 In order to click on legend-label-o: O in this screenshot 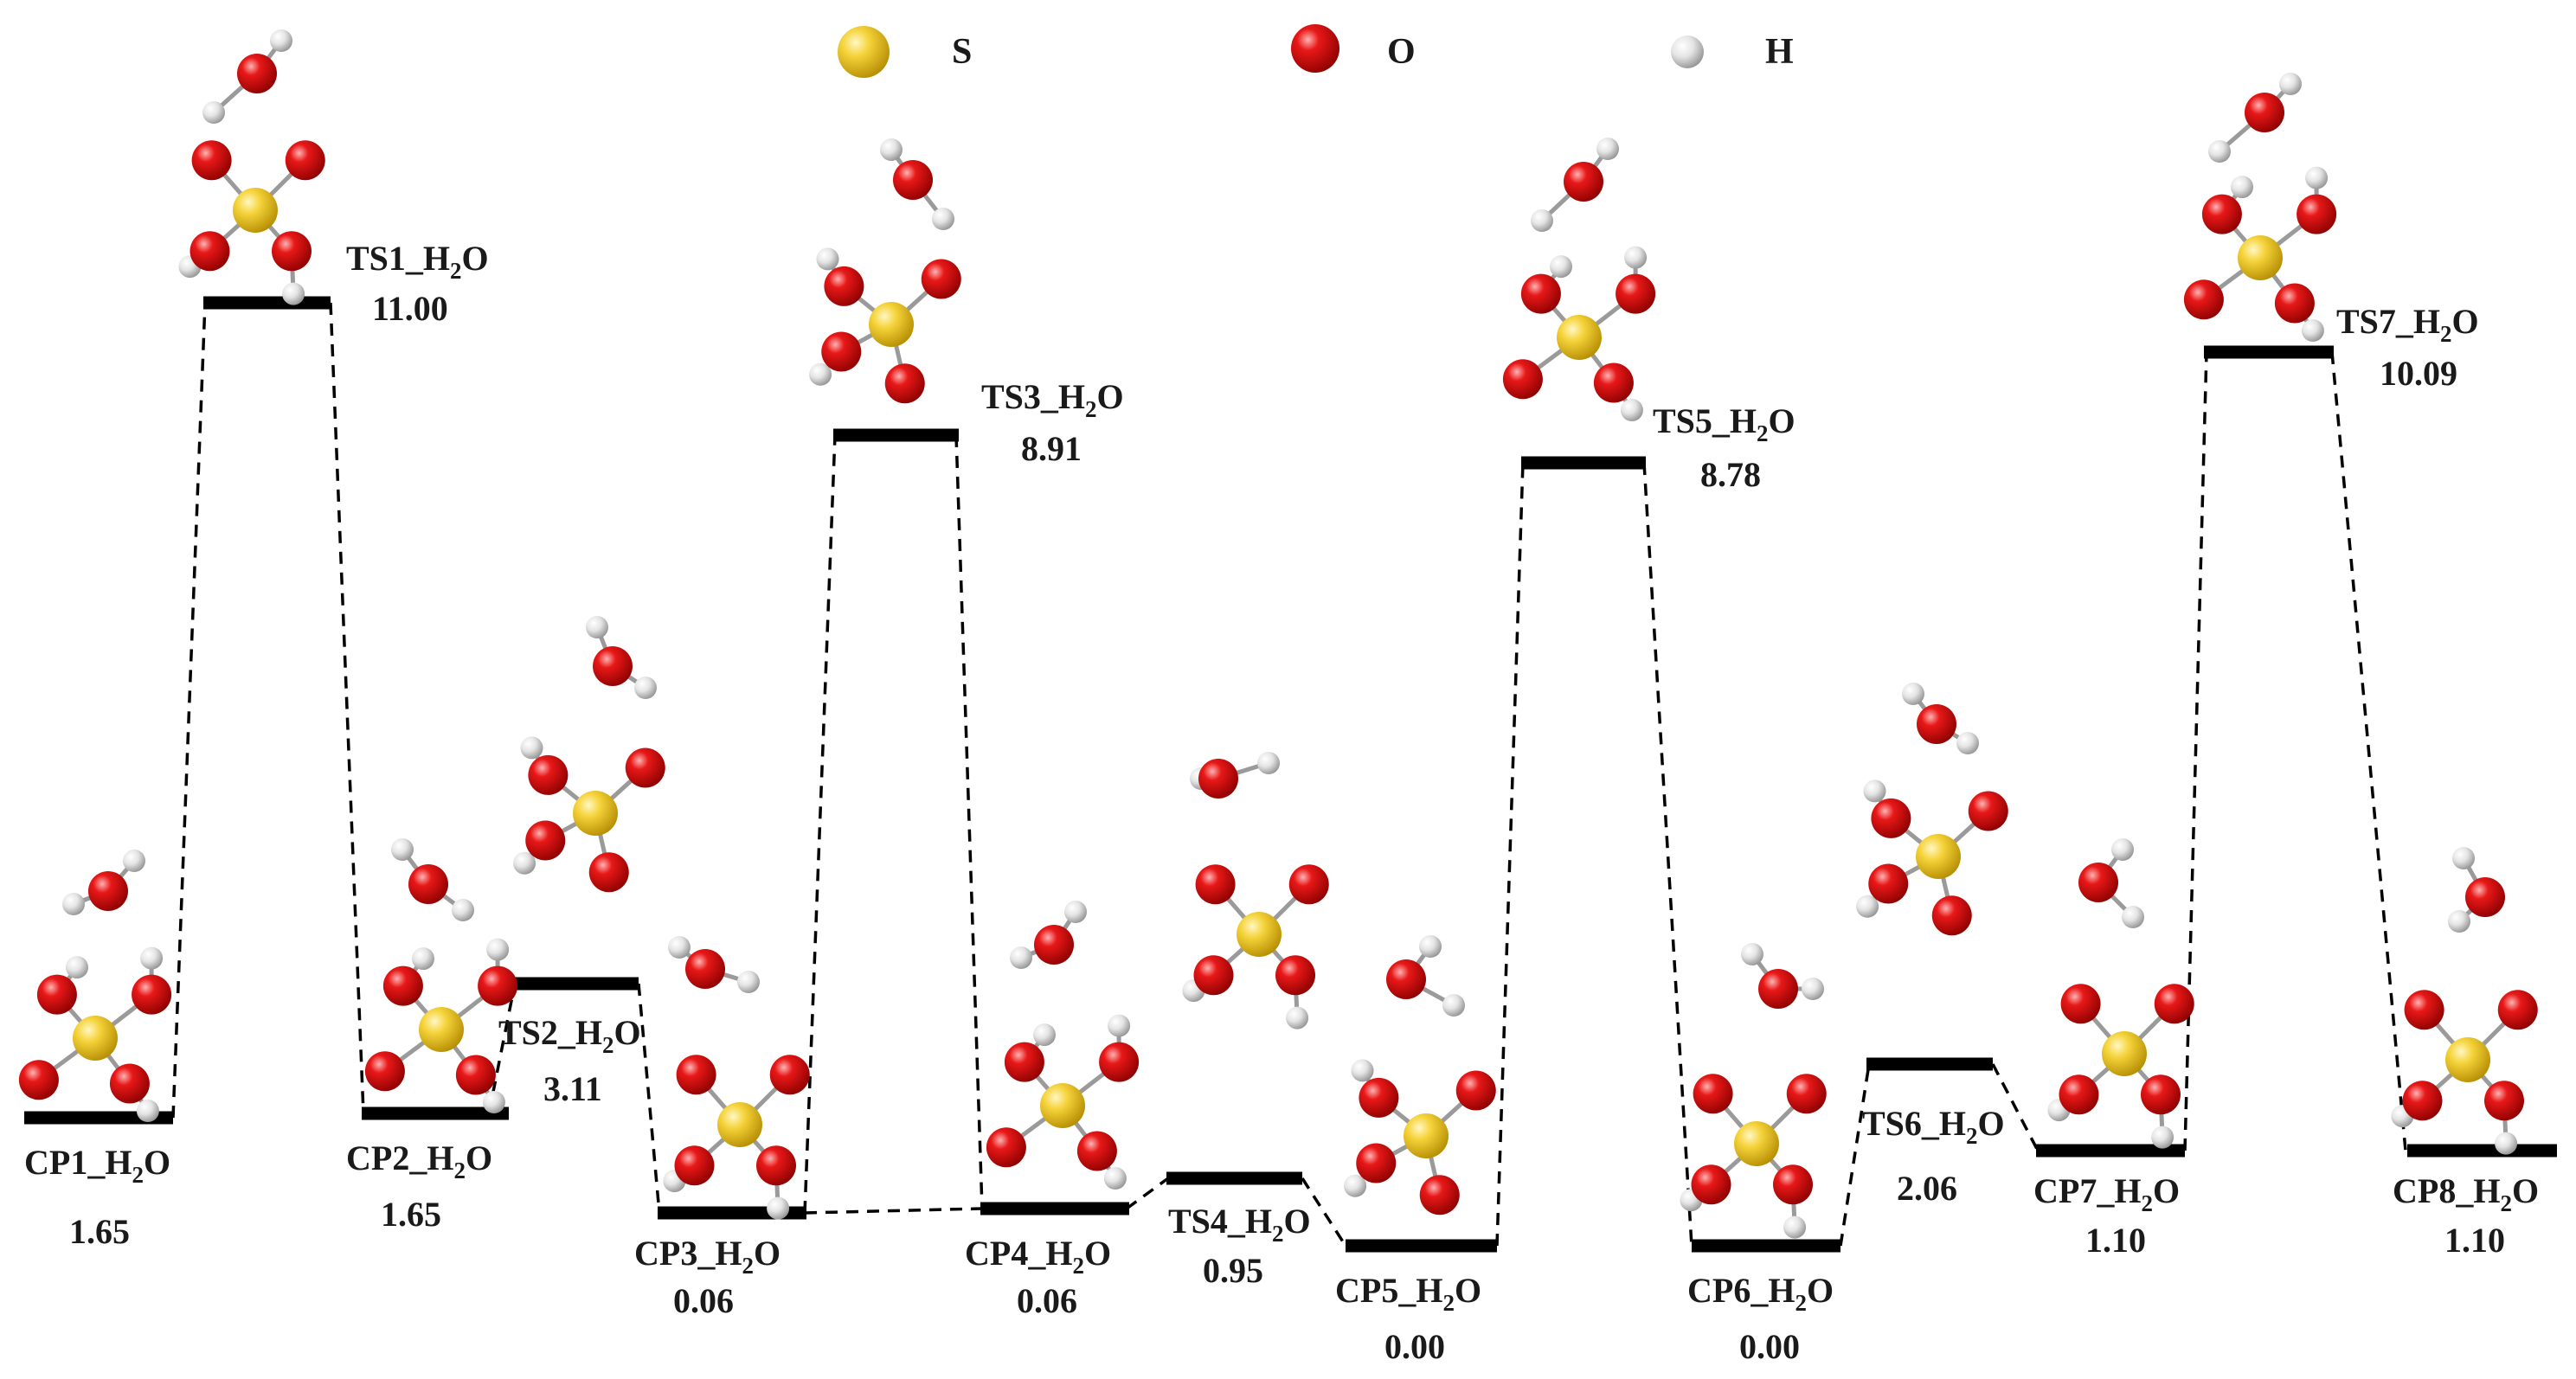, I will do `click(1402, 52)`.